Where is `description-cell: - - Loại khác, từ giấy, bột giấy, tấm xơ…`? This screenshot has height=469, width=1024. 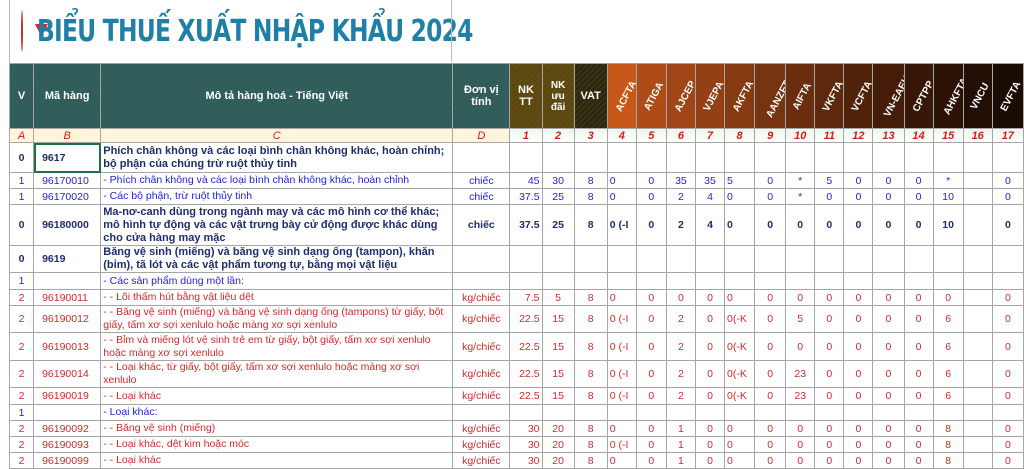 description-cell: - - Loại khác, từ giấy, bột giấy, tấm xơ… is located at coordinates (277, 374).